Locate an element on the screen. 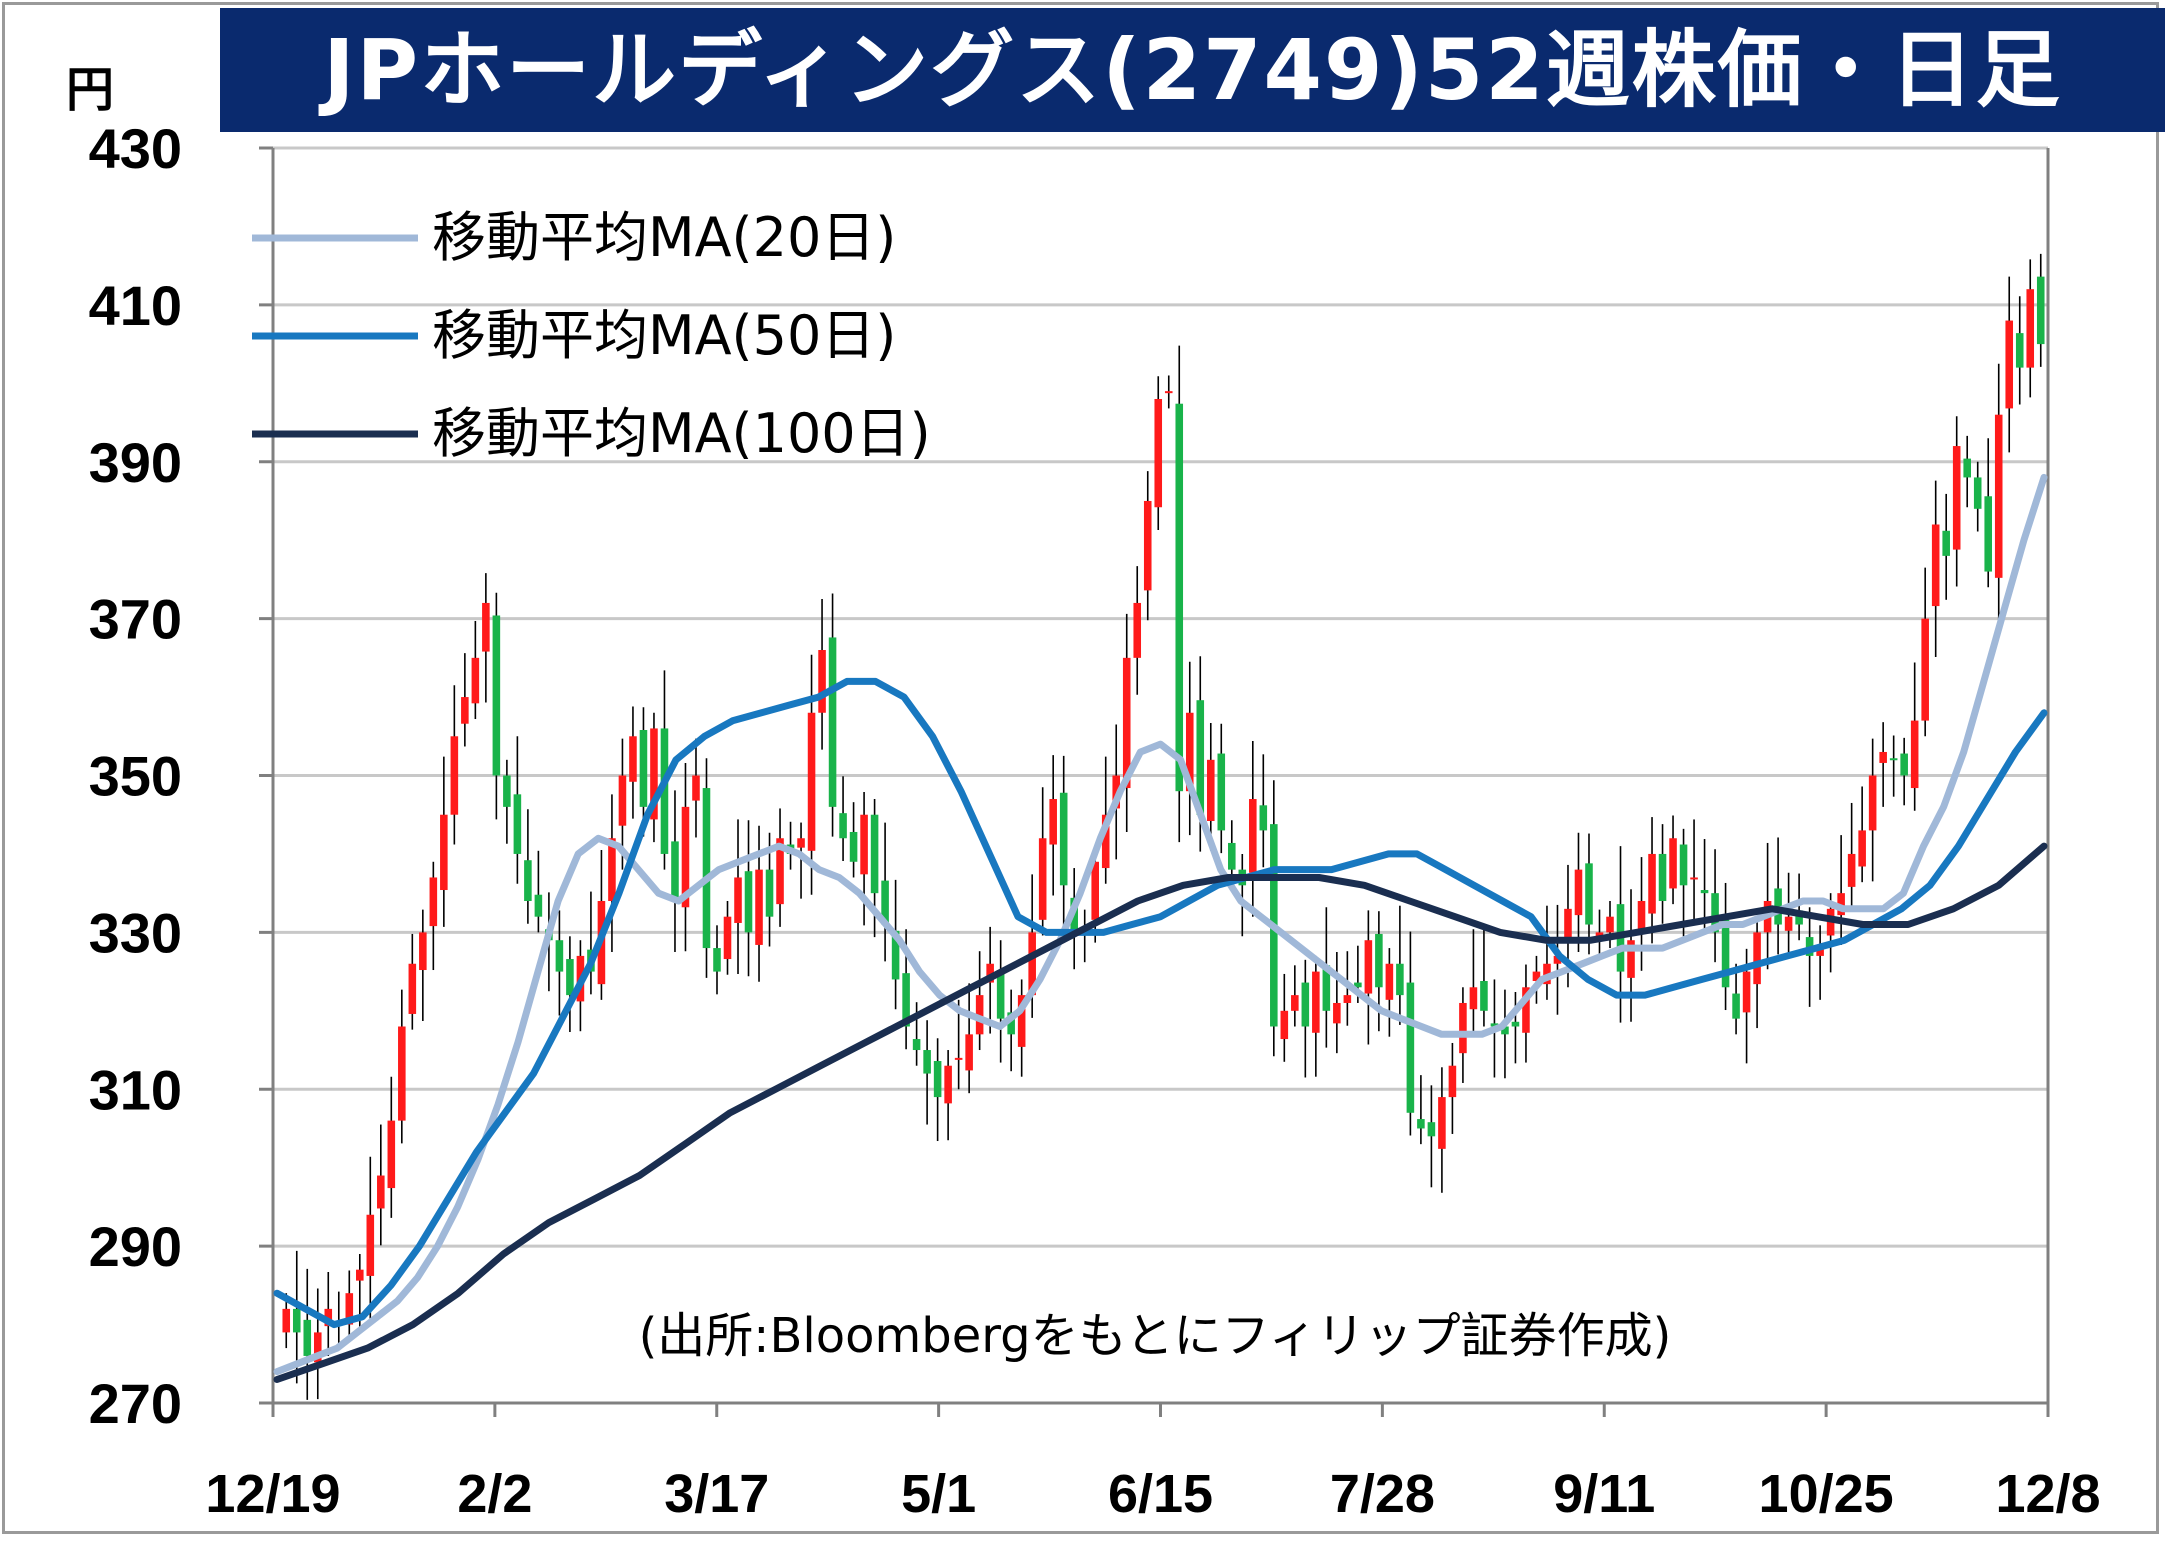  x-tick-label: 10/25 is located at coordinates (1826, 1494).